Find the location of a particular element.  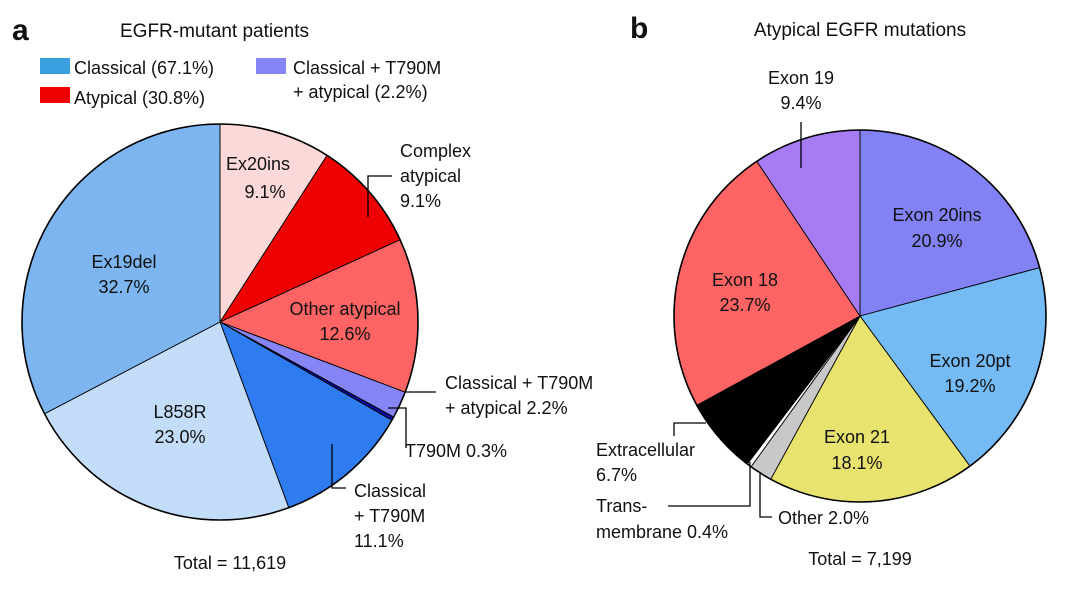

label-other: Other 2.0% is located at coordinates (823, 518).